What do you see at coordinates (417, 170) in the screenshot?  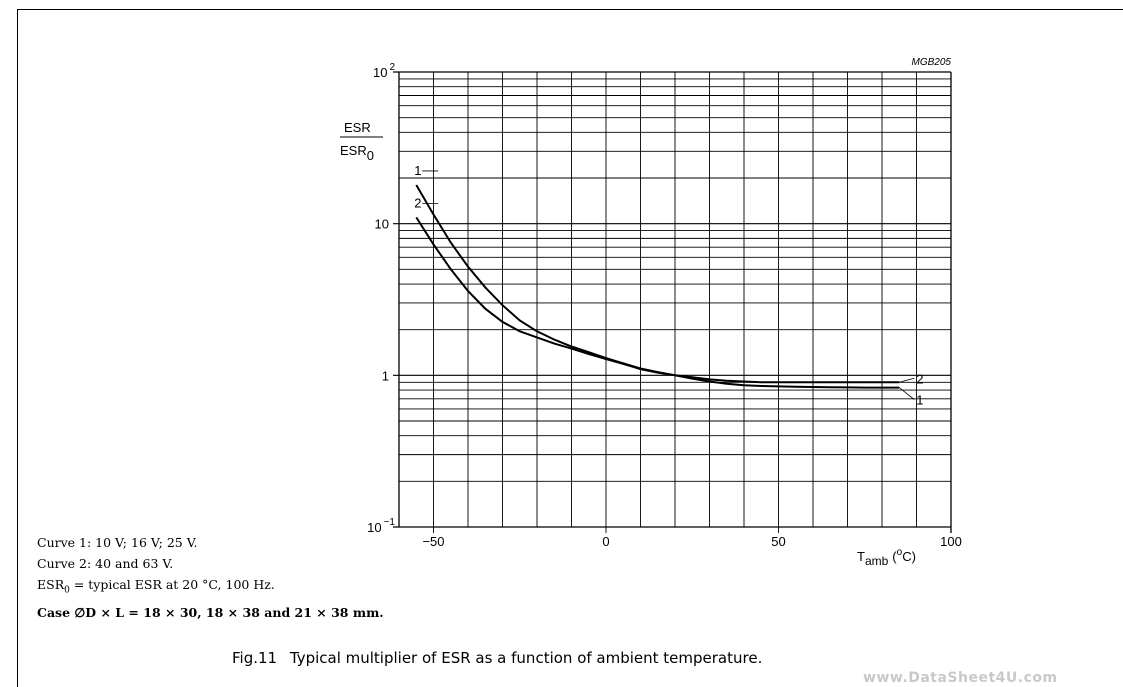 I see `curve-label-left-1: 1` at bounding box center [417, 170].